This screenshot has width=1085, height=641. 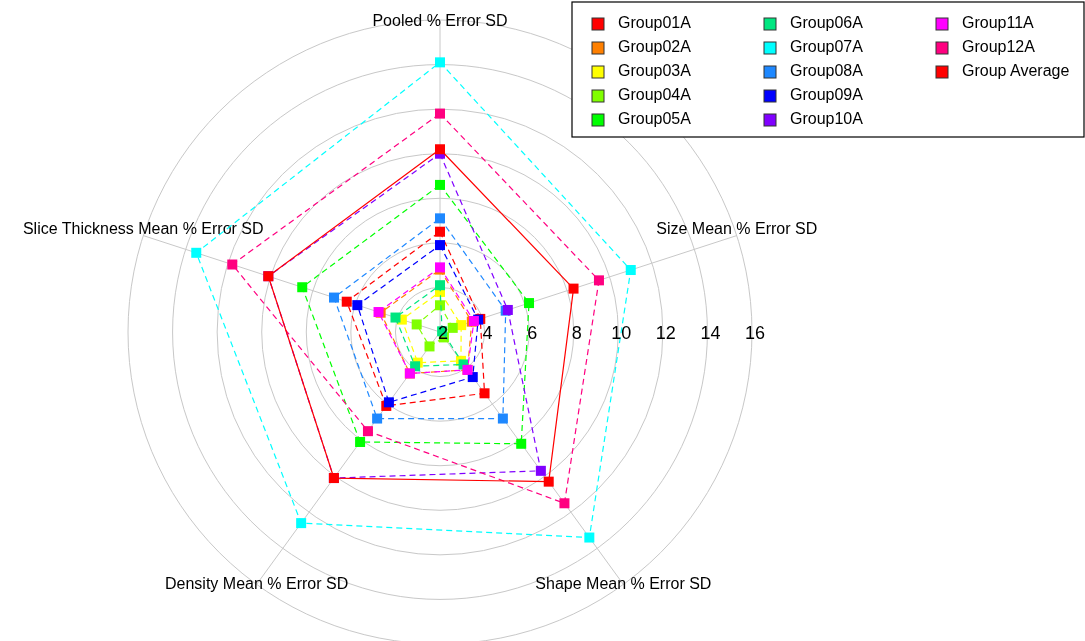 I want to click on legend-label: Group06A, so click(x=827, y=23).